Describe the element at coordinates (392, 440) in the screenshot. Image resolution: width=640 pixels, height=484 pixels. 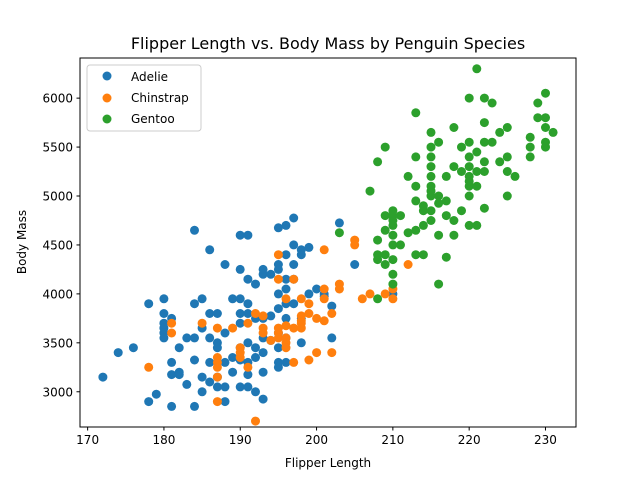
I see `x-tick-label: 210` at that location.